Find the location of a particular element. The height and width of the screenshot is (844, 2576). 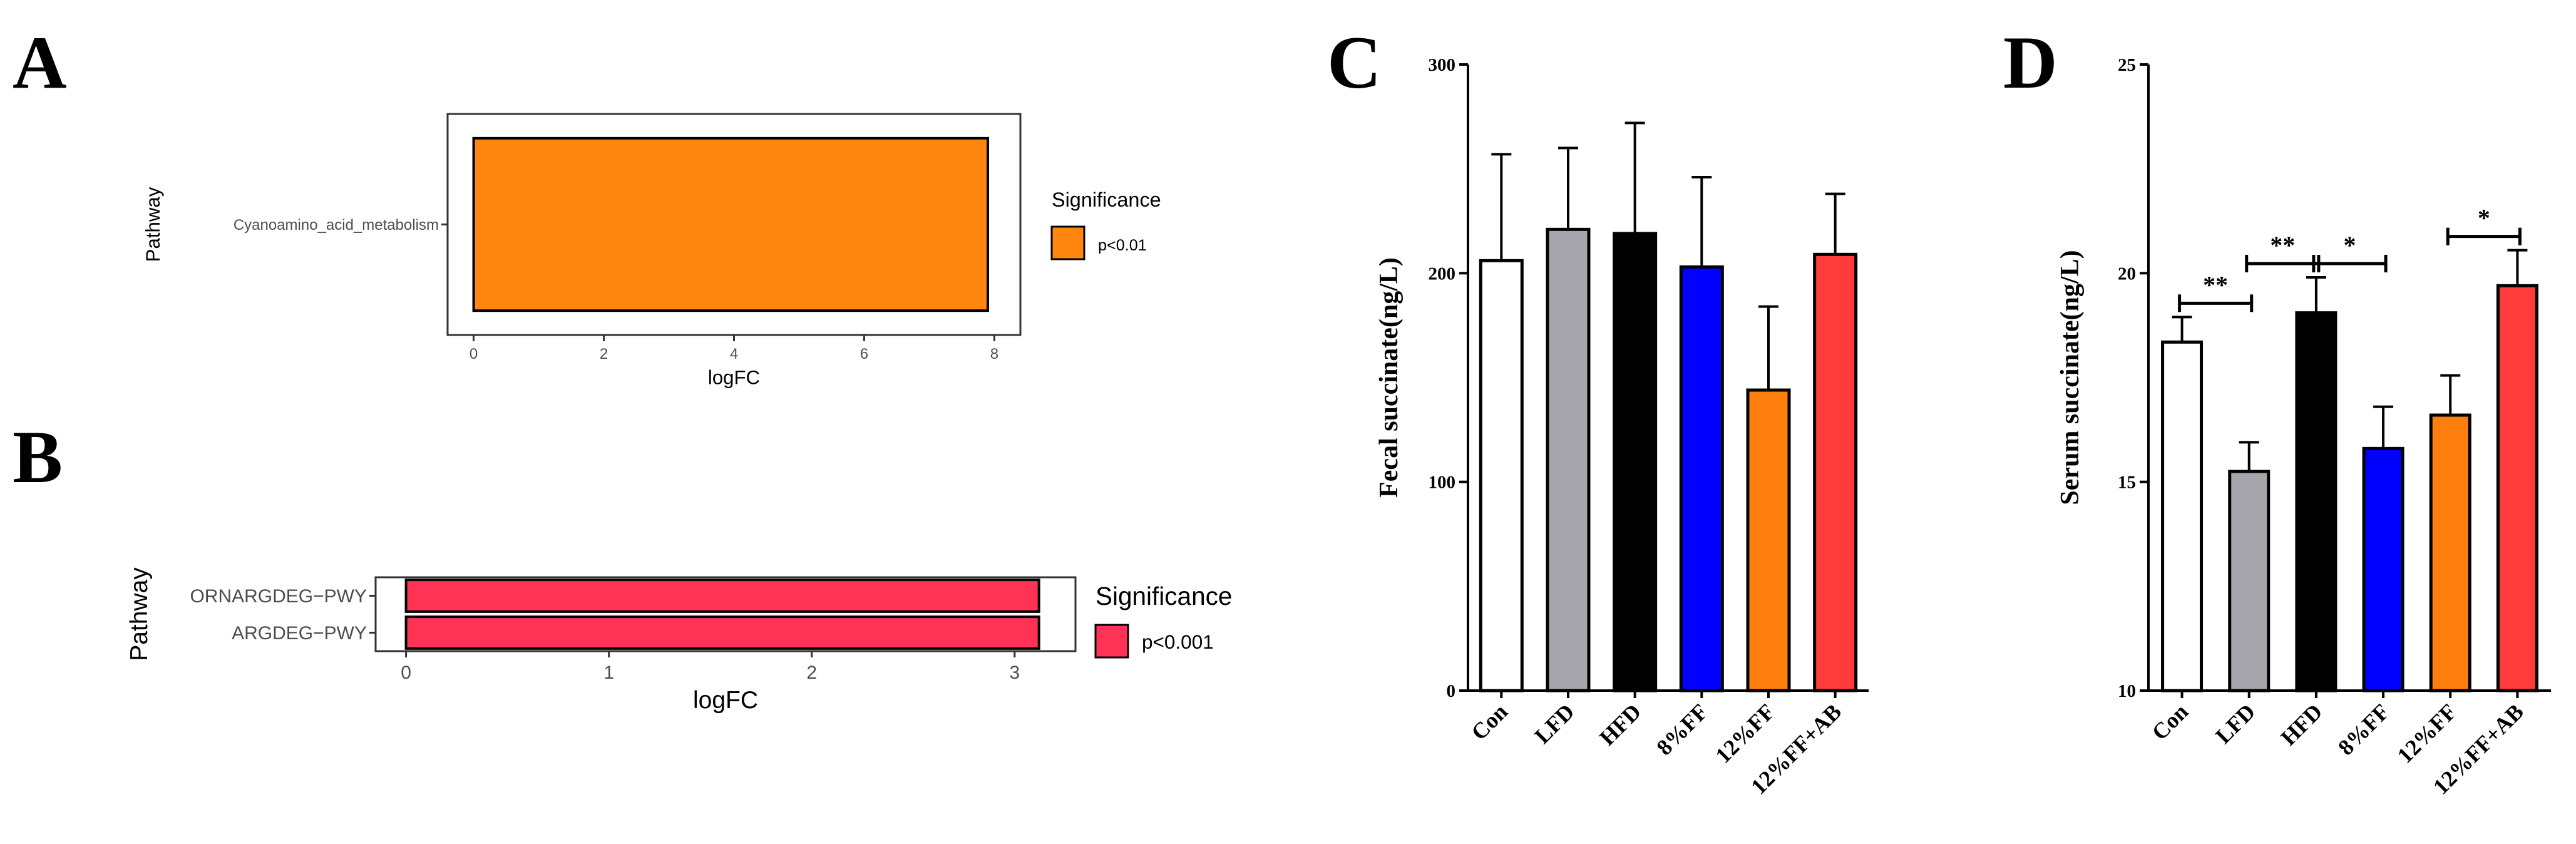

legend-label: p<0.001 is located at coordinates (1178, 641).